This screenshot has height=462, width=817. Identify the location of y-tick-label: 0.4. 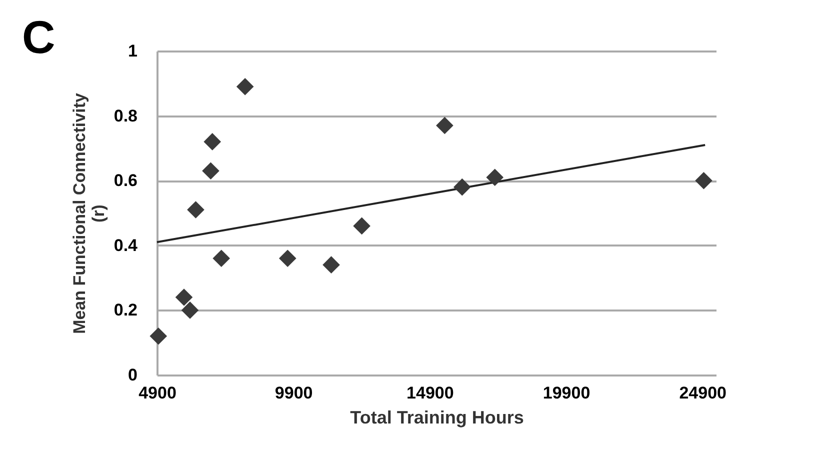
(126, 245).